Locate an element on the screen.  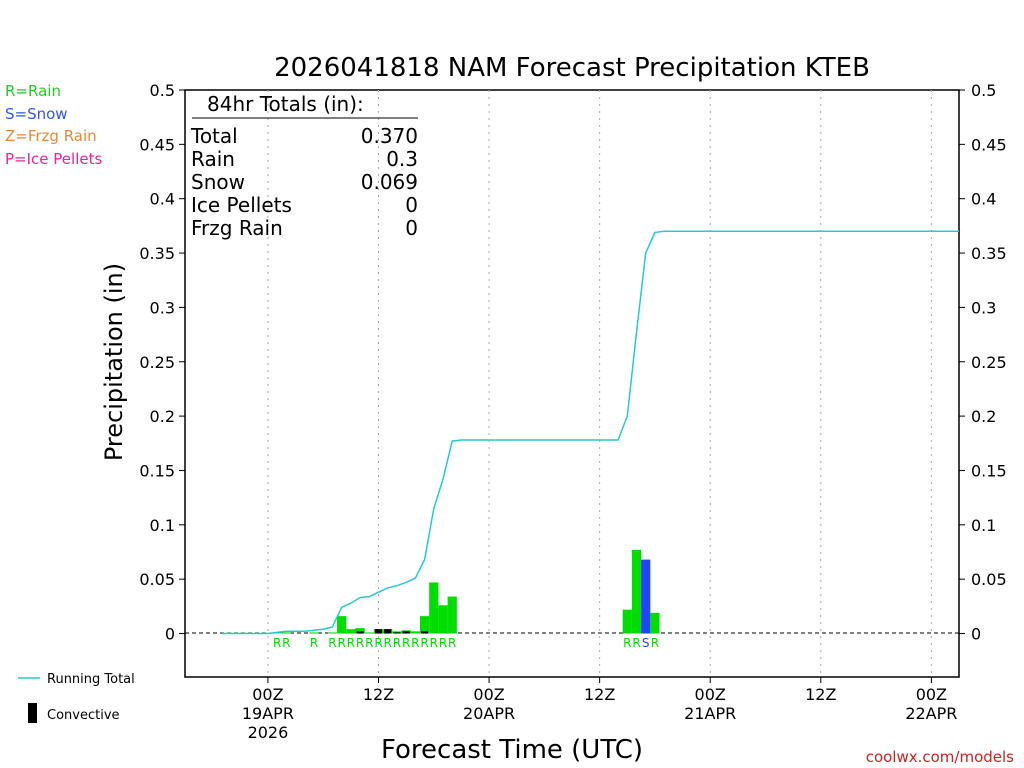
credit-text: coolwx.com/models is located at coordinates (940, 757).